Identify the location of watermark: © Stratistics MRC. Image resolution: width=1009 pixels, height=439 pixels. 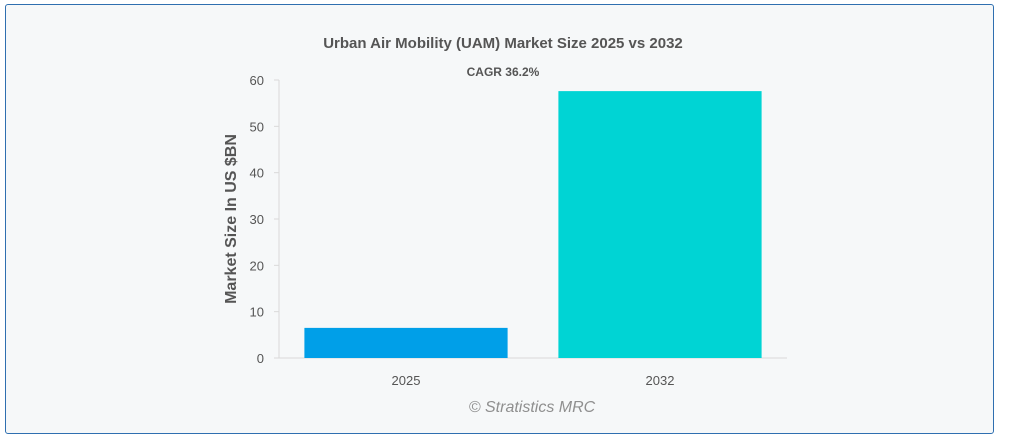
(532, 407).